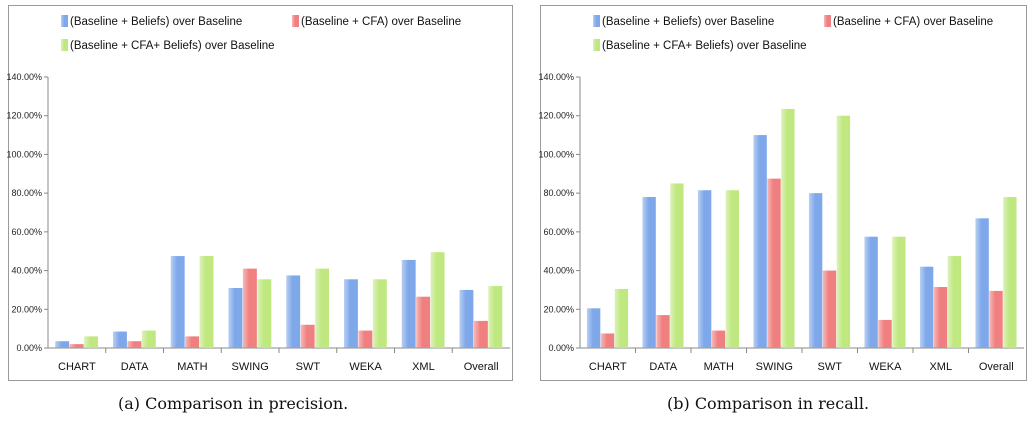  What do you see at coordinates (774, 367) in the screenshot?
I see `recall-category-label: SWING` at bounding box center [774, 367].